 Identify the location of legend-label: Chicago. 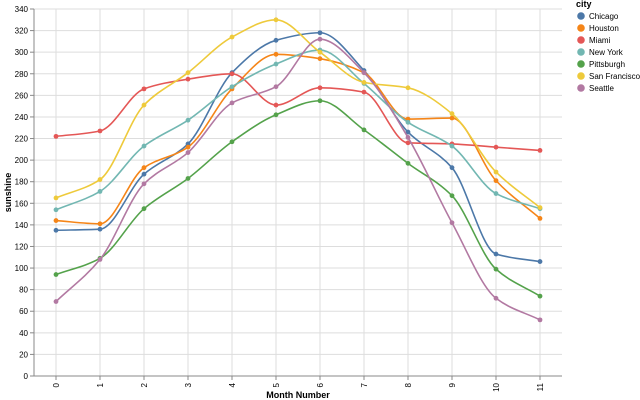
(604, 16).